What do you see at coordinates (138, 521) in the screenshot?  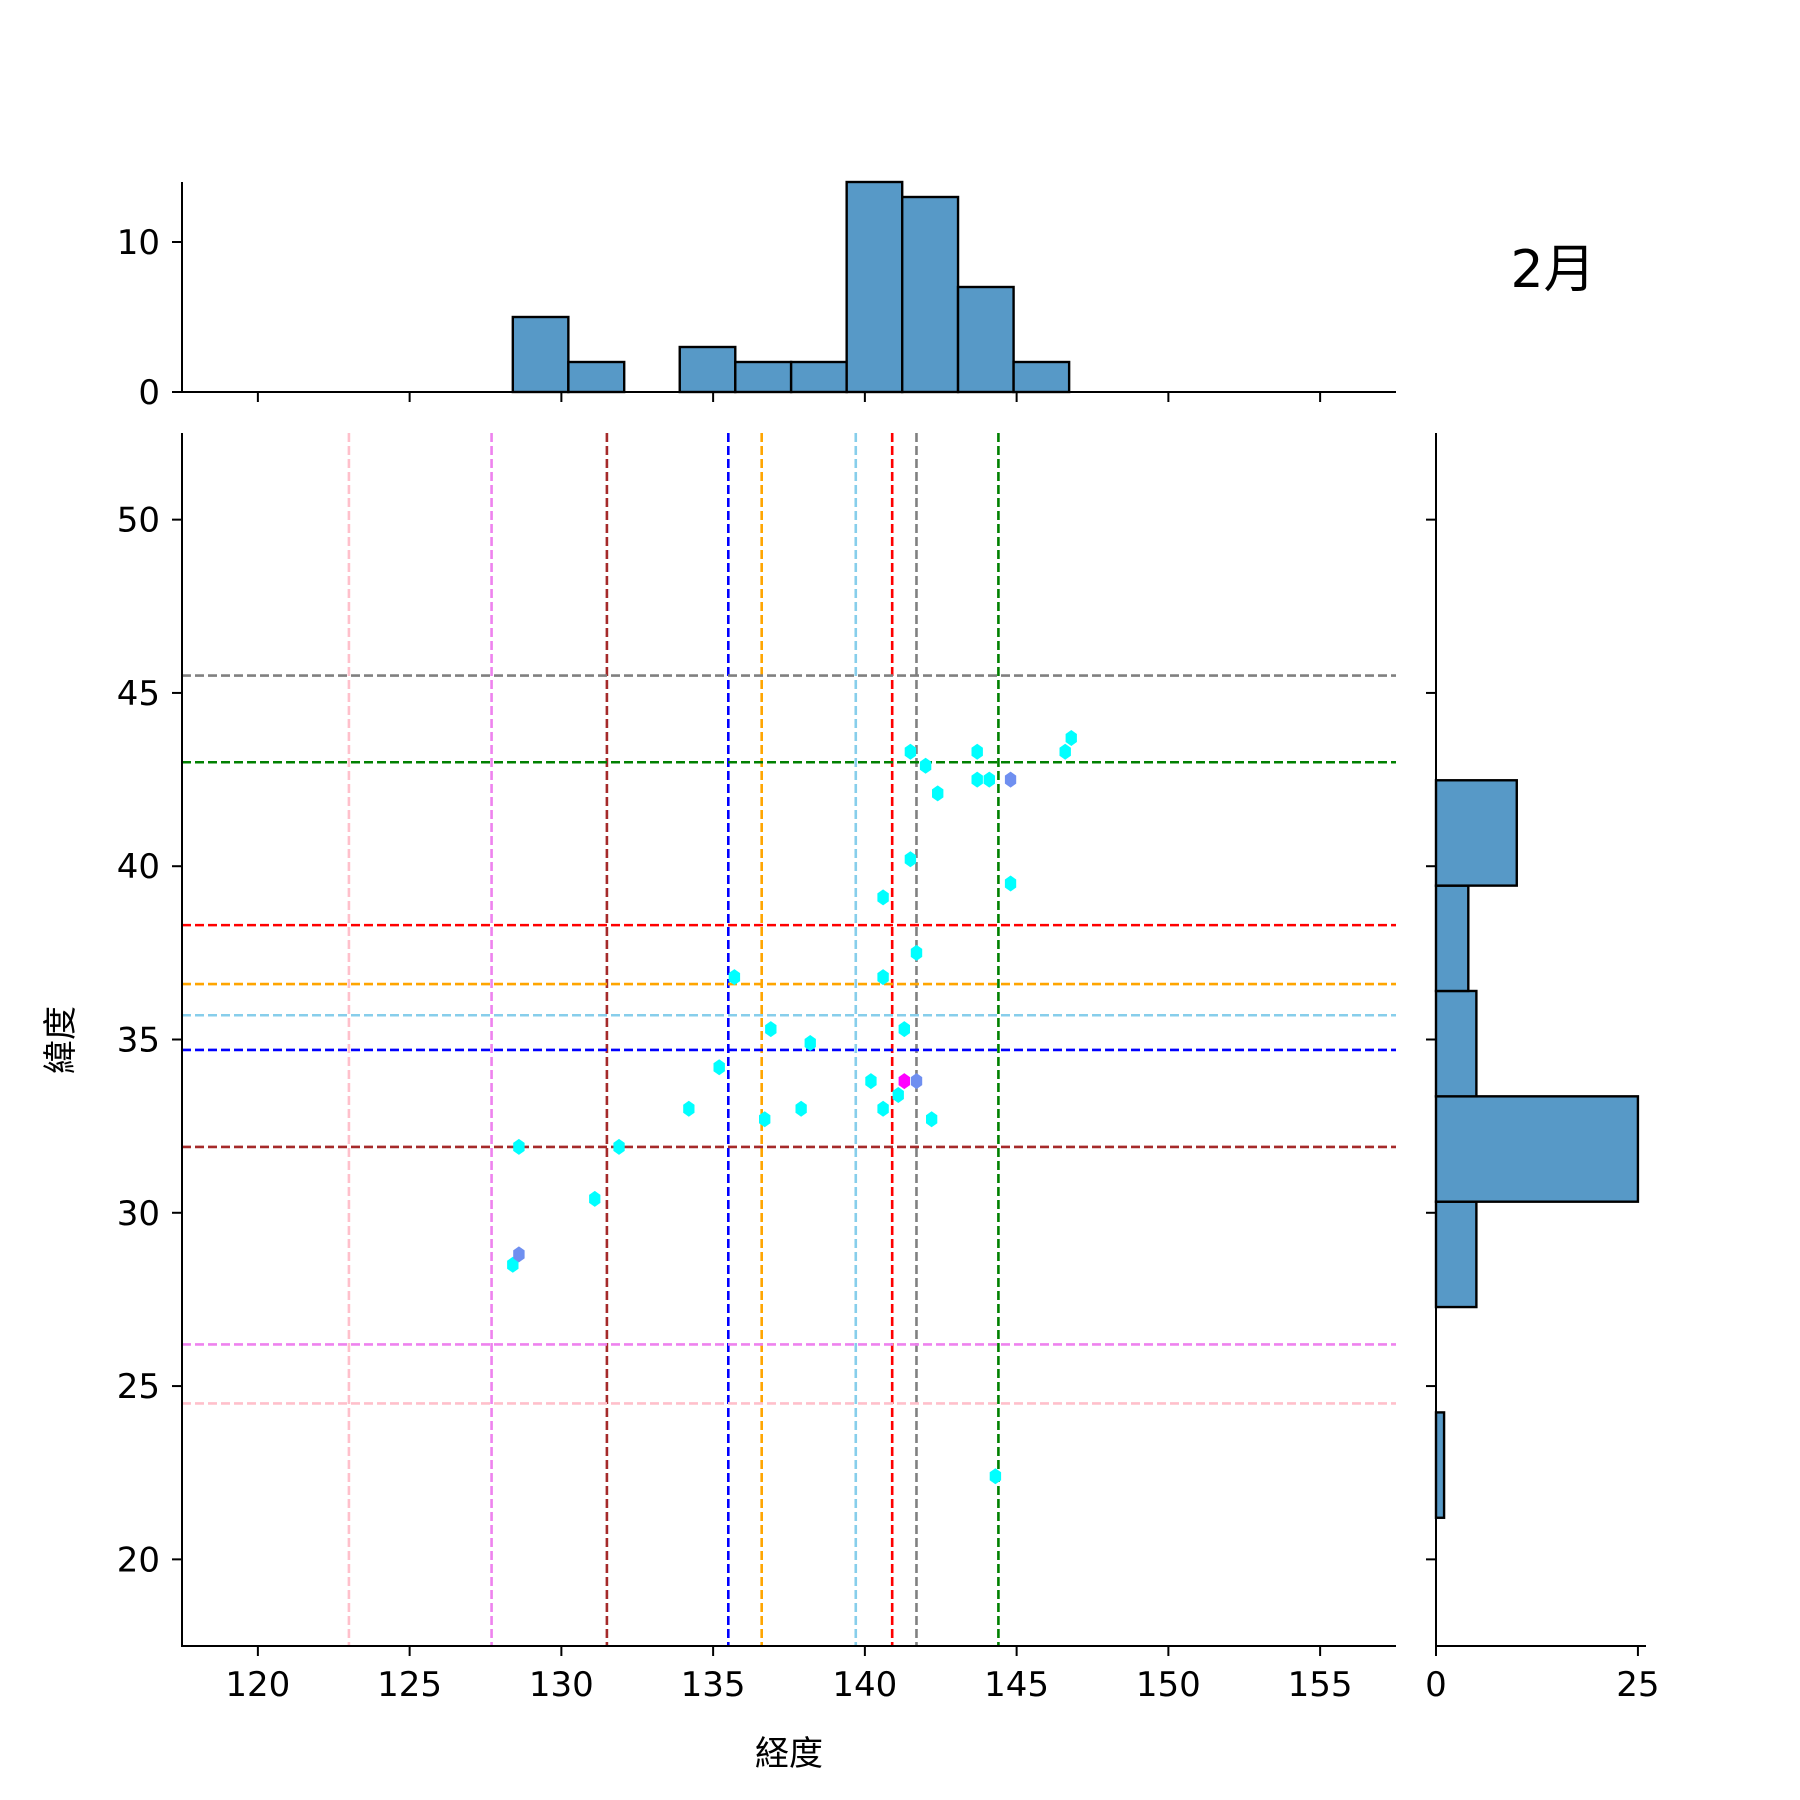 I see `y-tick-label: 50` at bounding box center [138, 521].